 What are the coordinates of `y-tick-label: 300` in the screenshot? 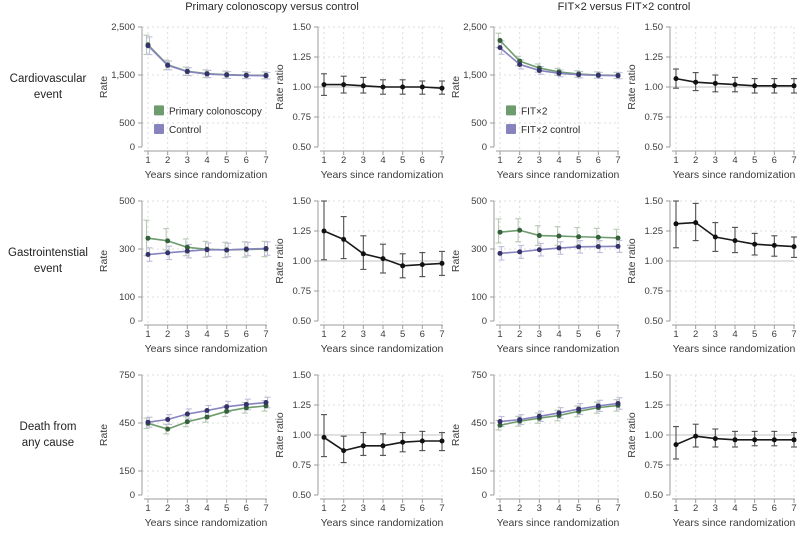 It's located at (479, 249).